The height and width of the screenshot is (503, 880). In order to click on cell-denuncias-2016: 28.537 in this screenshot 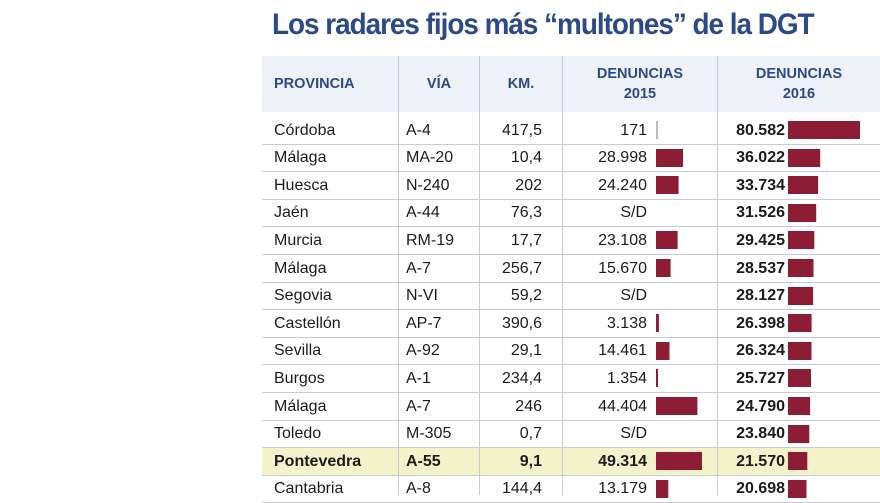, I will do `click(760, 268)`.